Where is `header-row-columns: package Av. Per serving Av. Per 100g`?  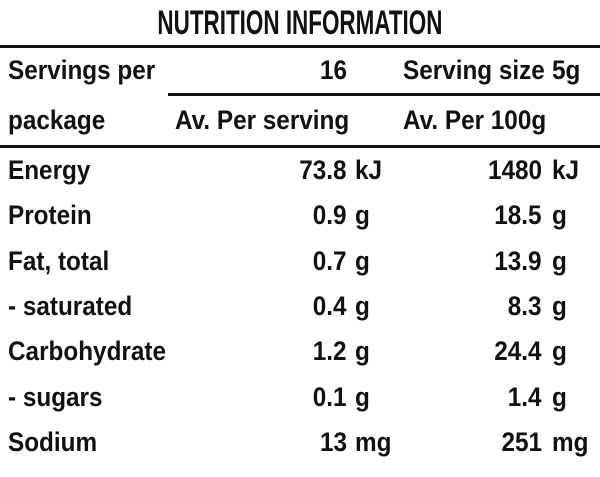 header-row-columns: package Av. Per serving Av. Per 100g is located at coordinates (300, 122).